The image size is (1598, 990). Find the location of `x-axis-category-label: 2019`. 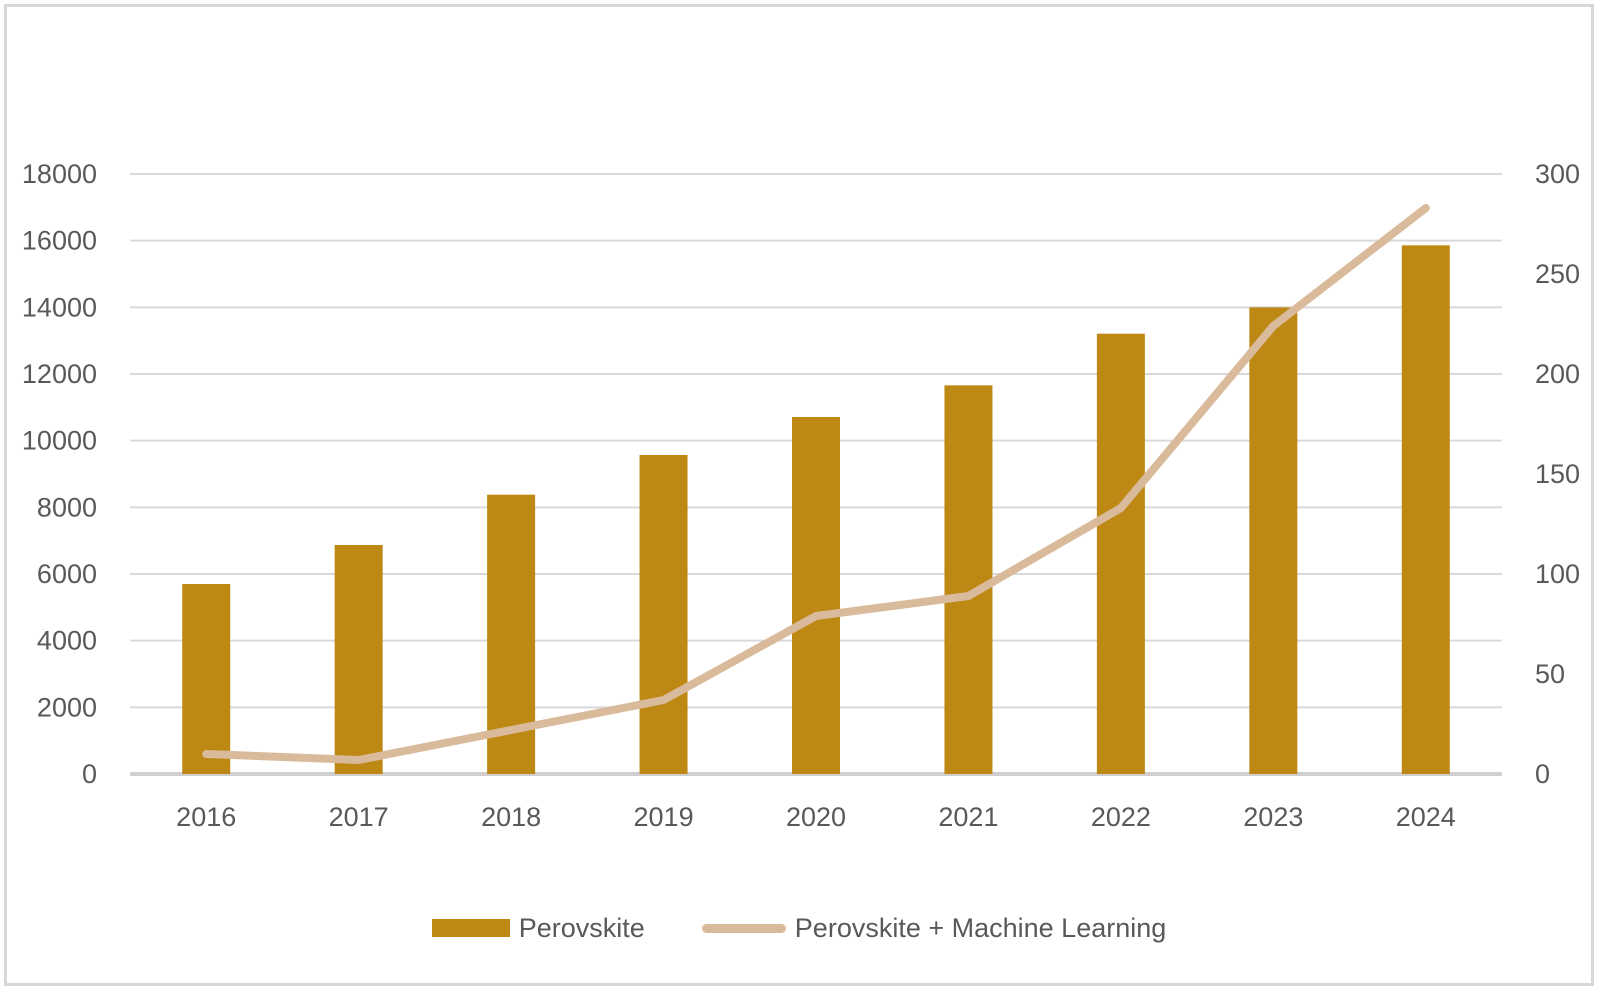

x-axis-category-label: 2019 is located at coordinates (664, 817).